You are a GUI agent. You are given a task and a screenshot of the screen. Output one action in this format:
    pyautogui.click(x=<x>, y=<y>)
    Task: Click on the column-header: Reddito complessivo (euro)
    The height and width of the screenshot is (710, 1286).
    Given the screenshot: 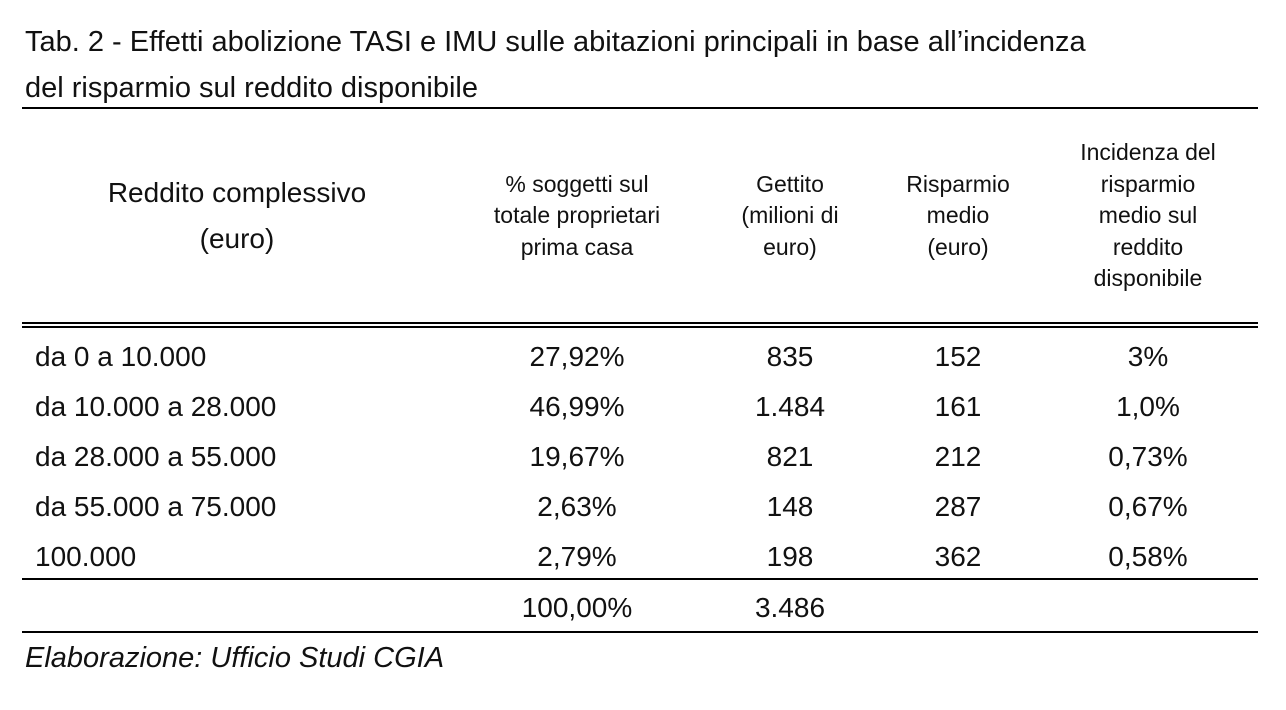 What is the action you would take?
    pyautogui.click(x=237, y=216)
    